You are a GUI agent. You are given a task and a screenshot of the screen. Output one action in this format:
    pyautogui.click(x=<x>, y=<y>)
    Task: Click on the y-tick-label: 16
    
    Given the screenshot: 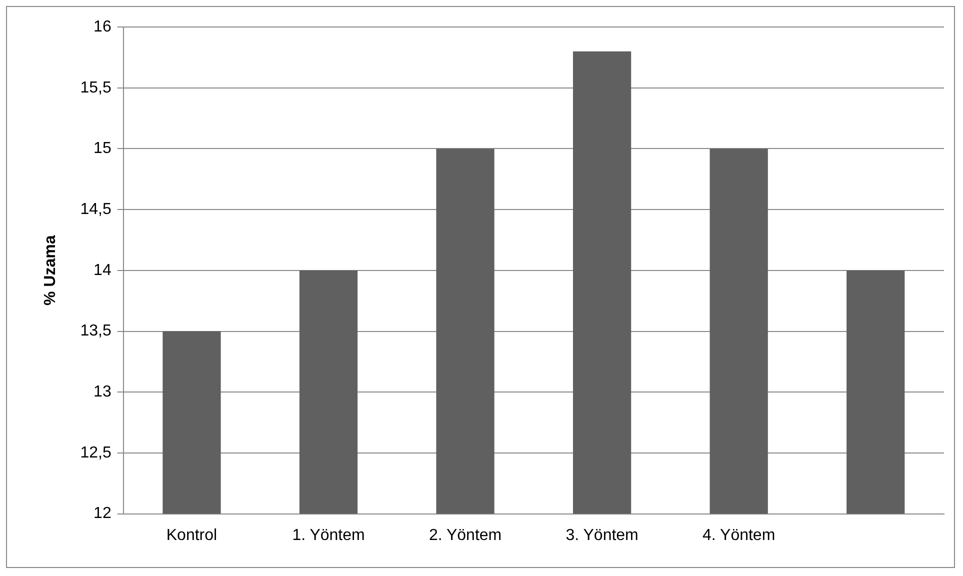 What is the action you would take?
    pyautogui.click(x=103, y=27)
    